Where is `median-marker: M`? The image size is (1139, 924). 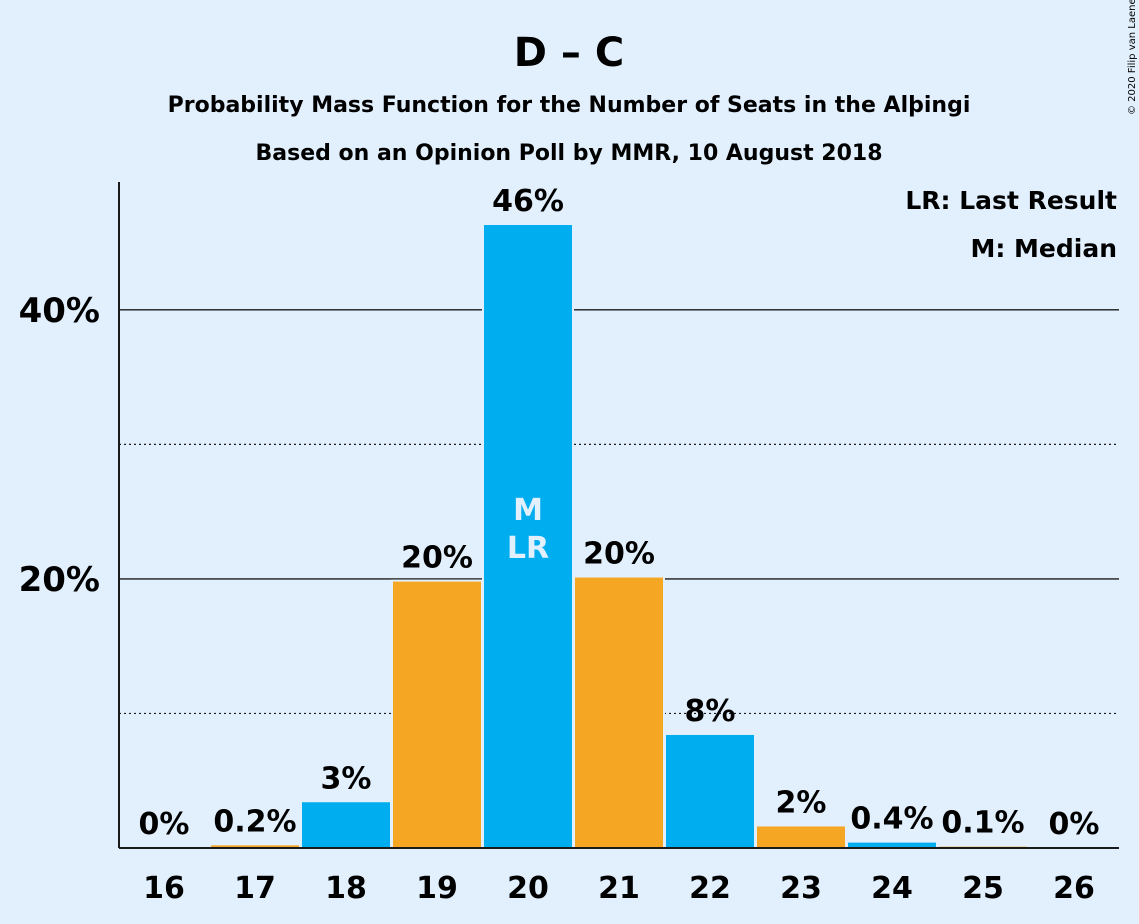
median-marker: M is located at coordinates (528, 510).